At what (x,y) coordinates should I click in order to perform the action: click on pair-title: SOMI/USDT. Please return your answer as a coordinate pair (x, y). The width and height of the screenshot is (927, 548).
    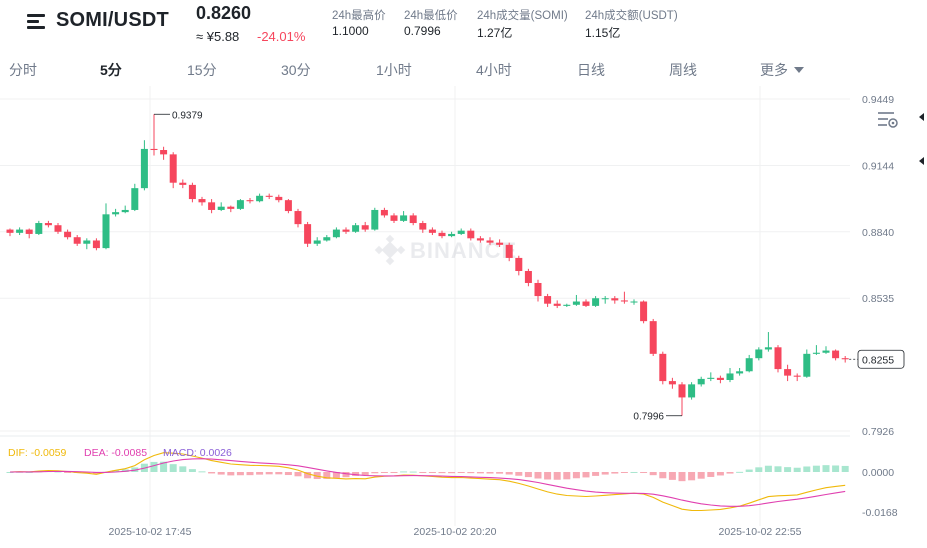
    Looking at the image, I should click on (112, 20).